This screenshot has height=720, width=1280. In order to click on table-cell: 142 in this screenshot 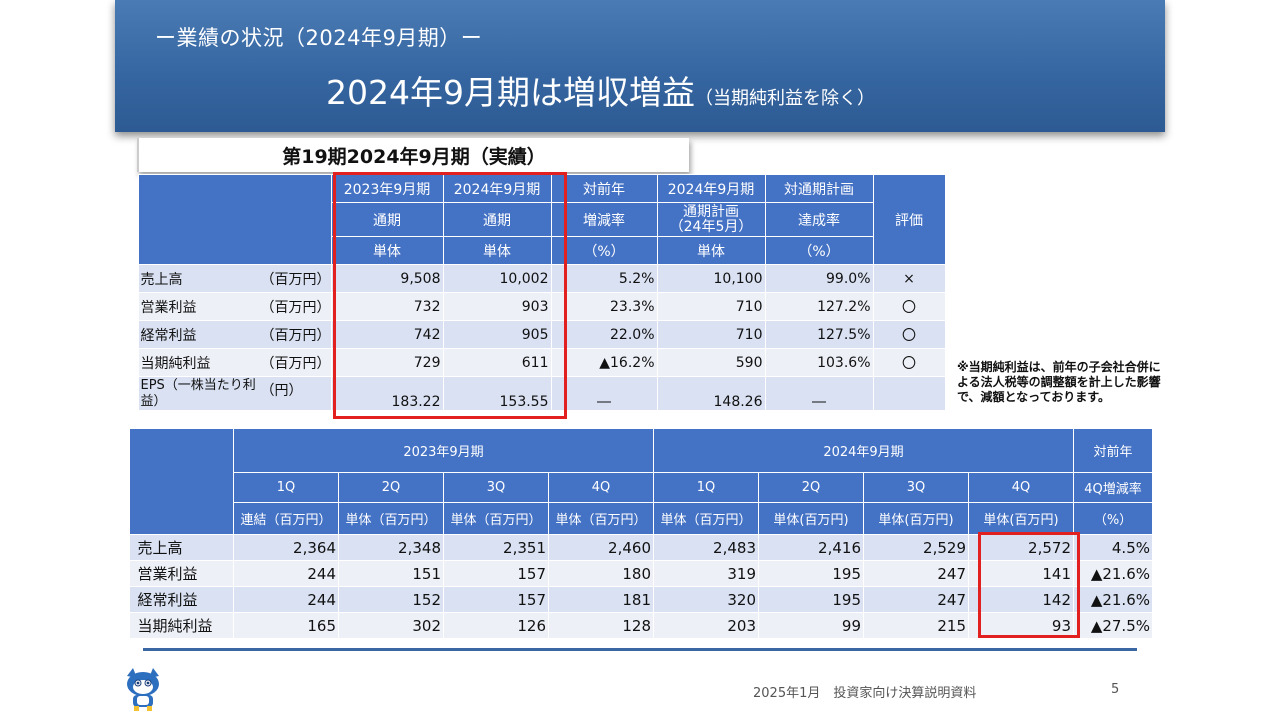, I will do `click(1021, 599)`.